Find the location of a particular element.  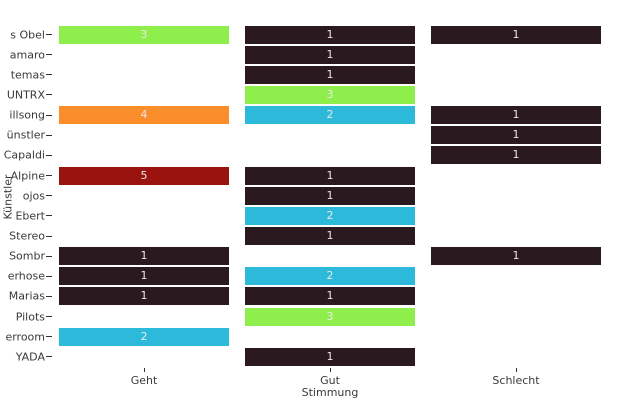

y-tick-label: YADA is located at coordinates (30, 357).